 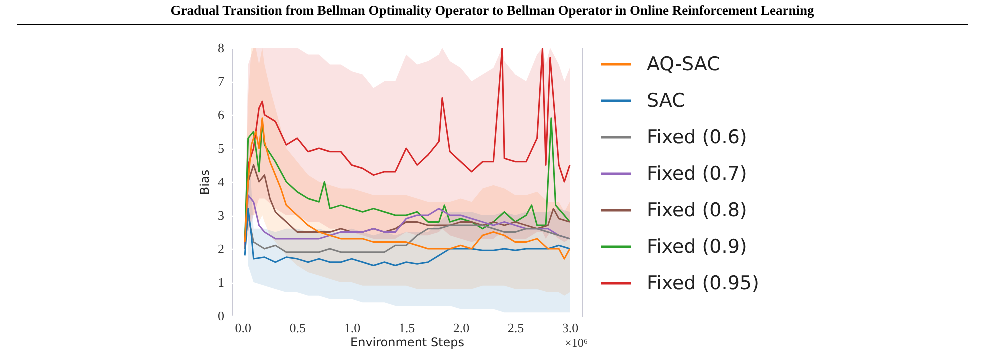 What do you see at coordinates (576, 343) in the screenshot?
I see `text: ×10⁶` at bounding box center [576, 343].